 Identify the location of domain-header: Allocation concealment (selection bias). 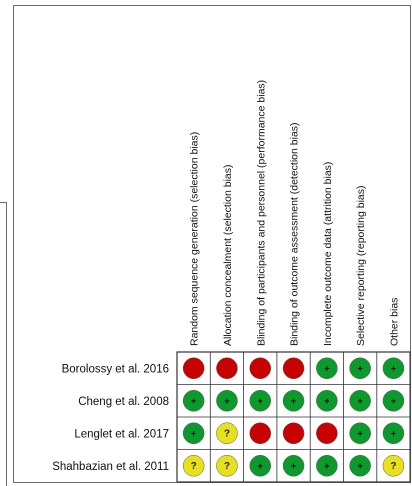
(228, 255).